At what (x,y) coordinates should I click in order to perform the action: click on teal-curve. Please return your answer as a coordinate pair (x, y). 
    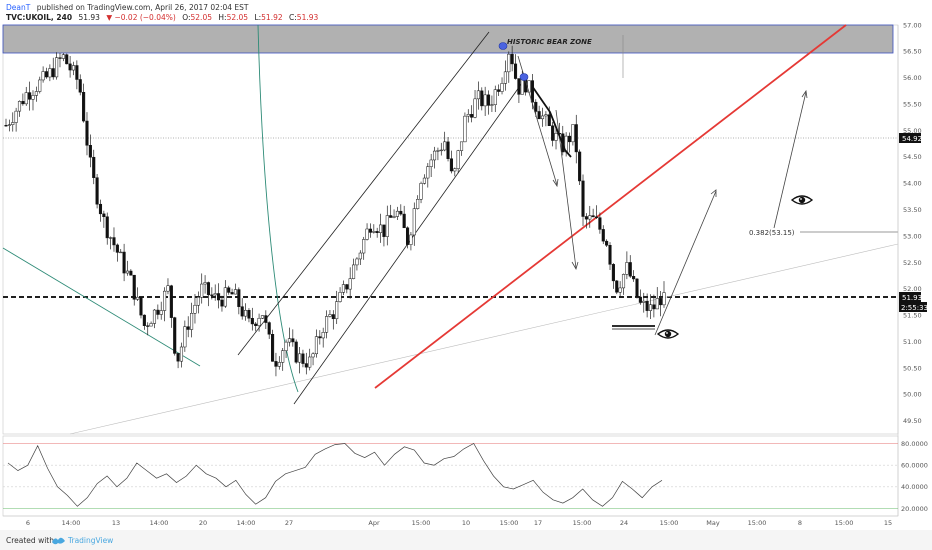
    Looking at the image, I should click on (278, 208).